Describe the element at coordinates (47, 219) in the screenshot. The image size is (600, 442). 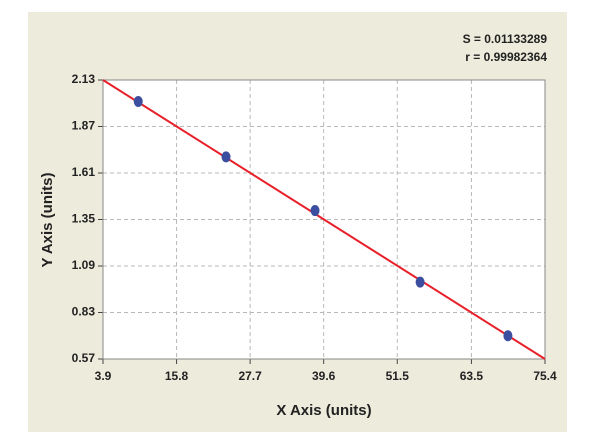
I see `y-axis-label: Y Axis (units)` at that location.